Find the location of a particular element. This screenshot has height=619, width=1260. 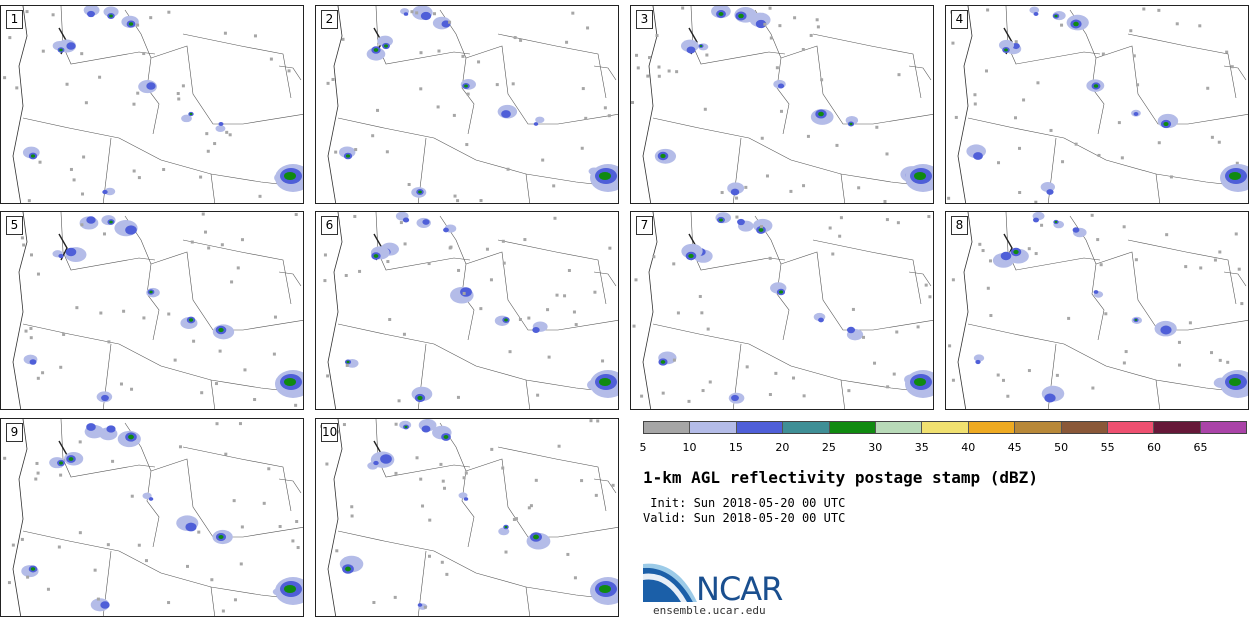

ncar-logo-text: NCAR is located at coordinates (739, 589).